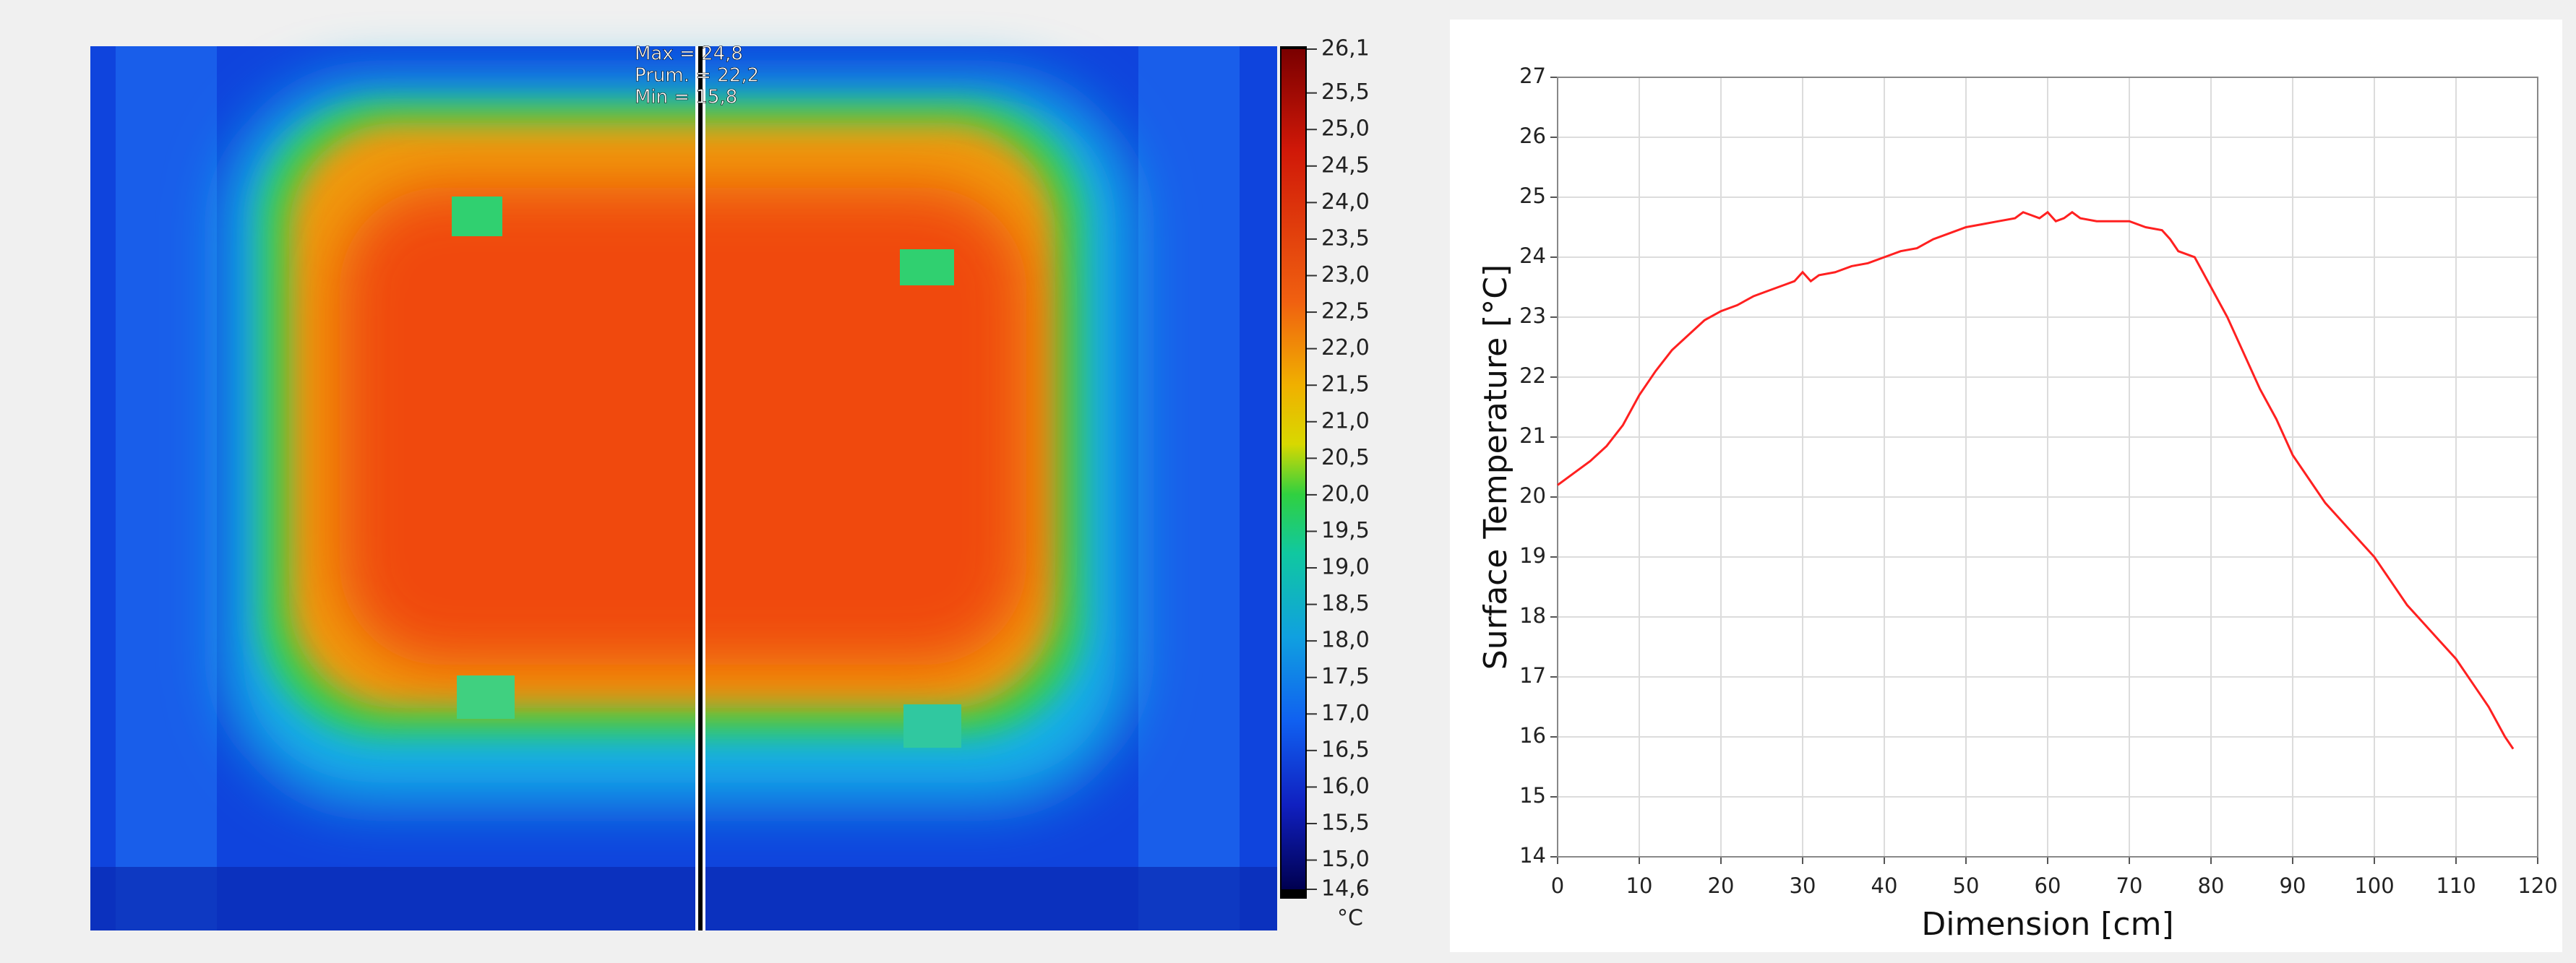  Describe the element at coordinates (1346, 889) in the screenshot. I see `colorbar-tick-label: 14,6` at that location.